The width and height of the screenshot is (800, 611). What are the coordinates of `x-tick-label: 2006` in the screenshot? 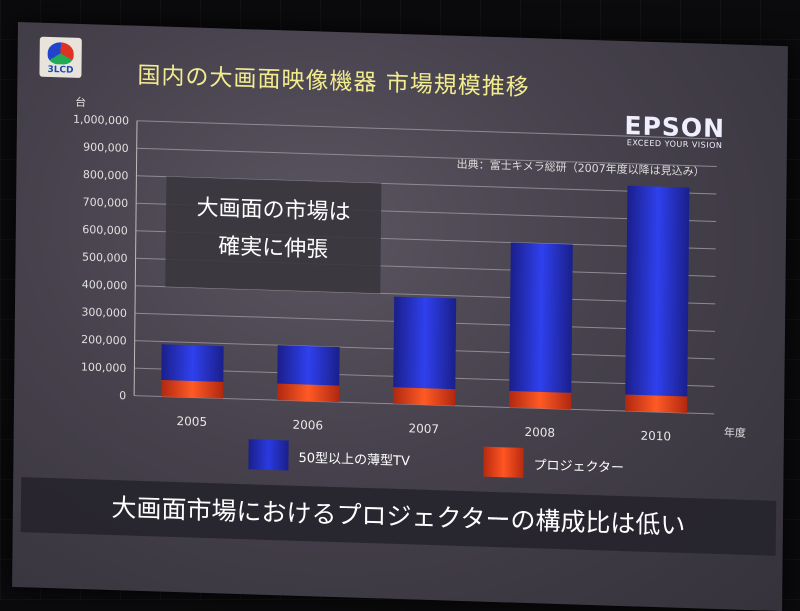 It's located at (308, 425).